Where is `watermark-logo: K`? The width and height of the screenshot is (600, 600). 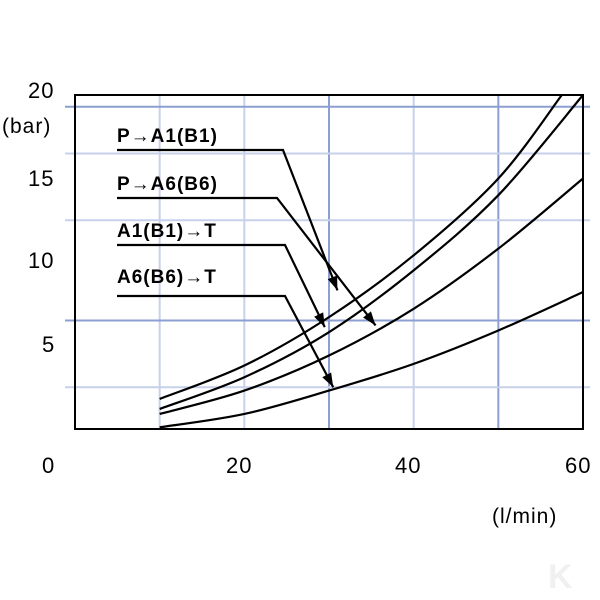 watermark-logo: K is located at coordinates (560, 577).